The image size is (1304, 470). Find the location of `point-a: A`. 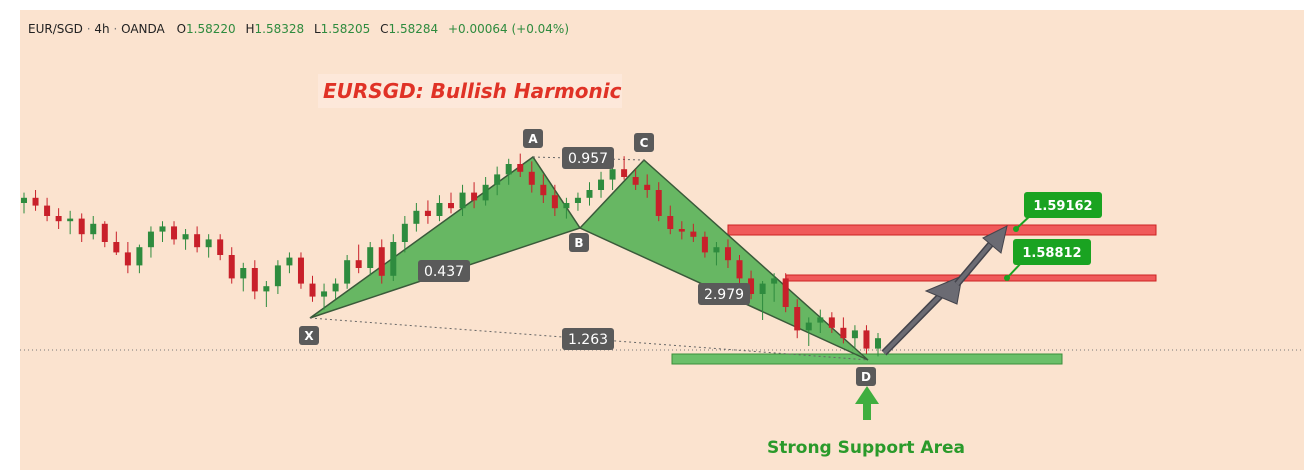

point-a: A is located at coordinates (533, 138).